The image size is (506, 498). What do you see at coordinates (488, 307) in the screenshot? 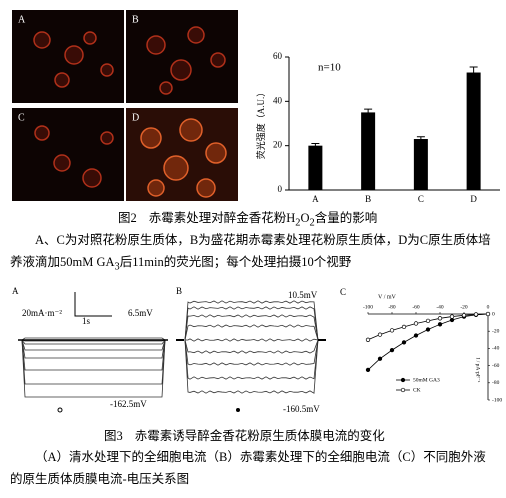
I see `x-tick-label: 0` at bounding box center [488, 307].